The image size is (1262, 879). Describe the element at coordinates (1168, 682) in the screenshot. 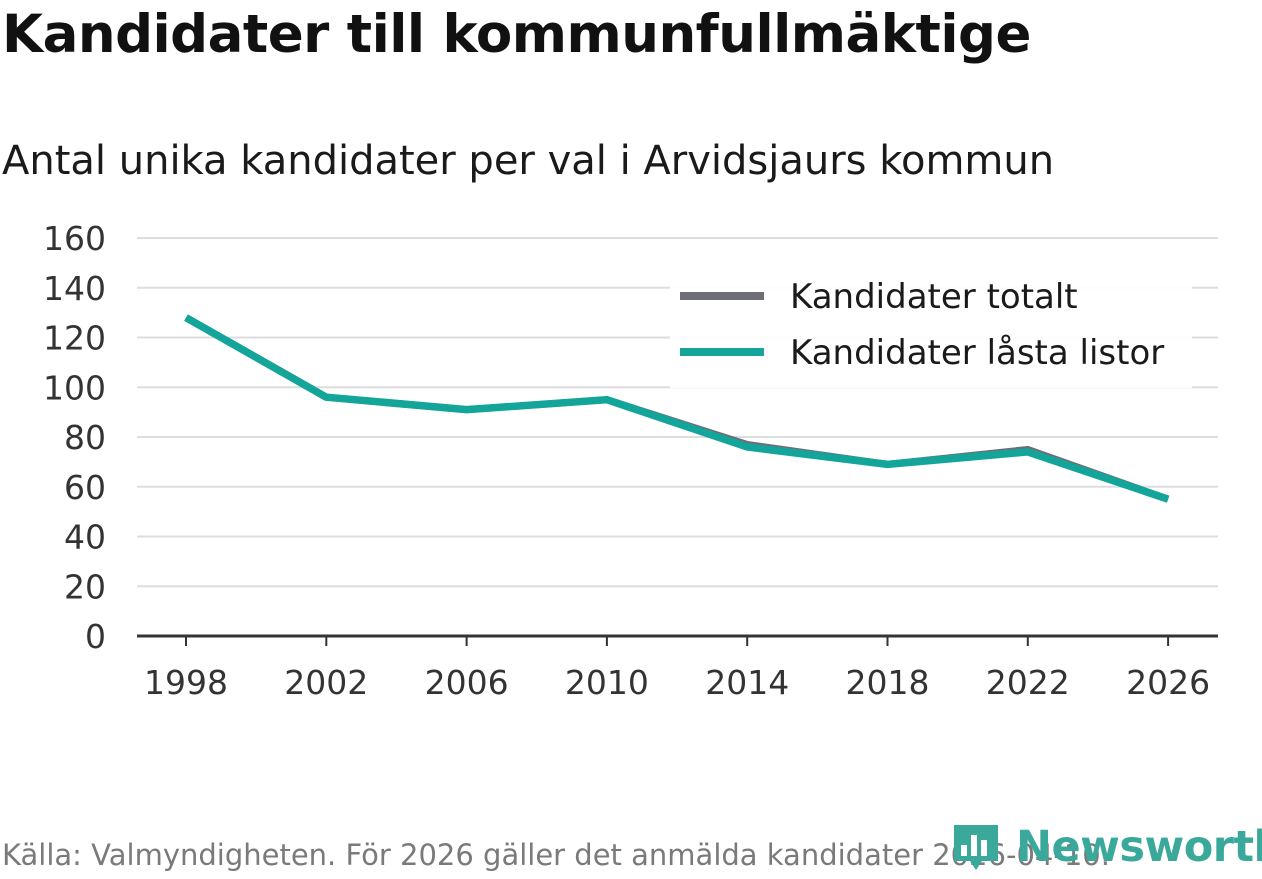

I see `x-tick-label-2026: 2026` at that location.